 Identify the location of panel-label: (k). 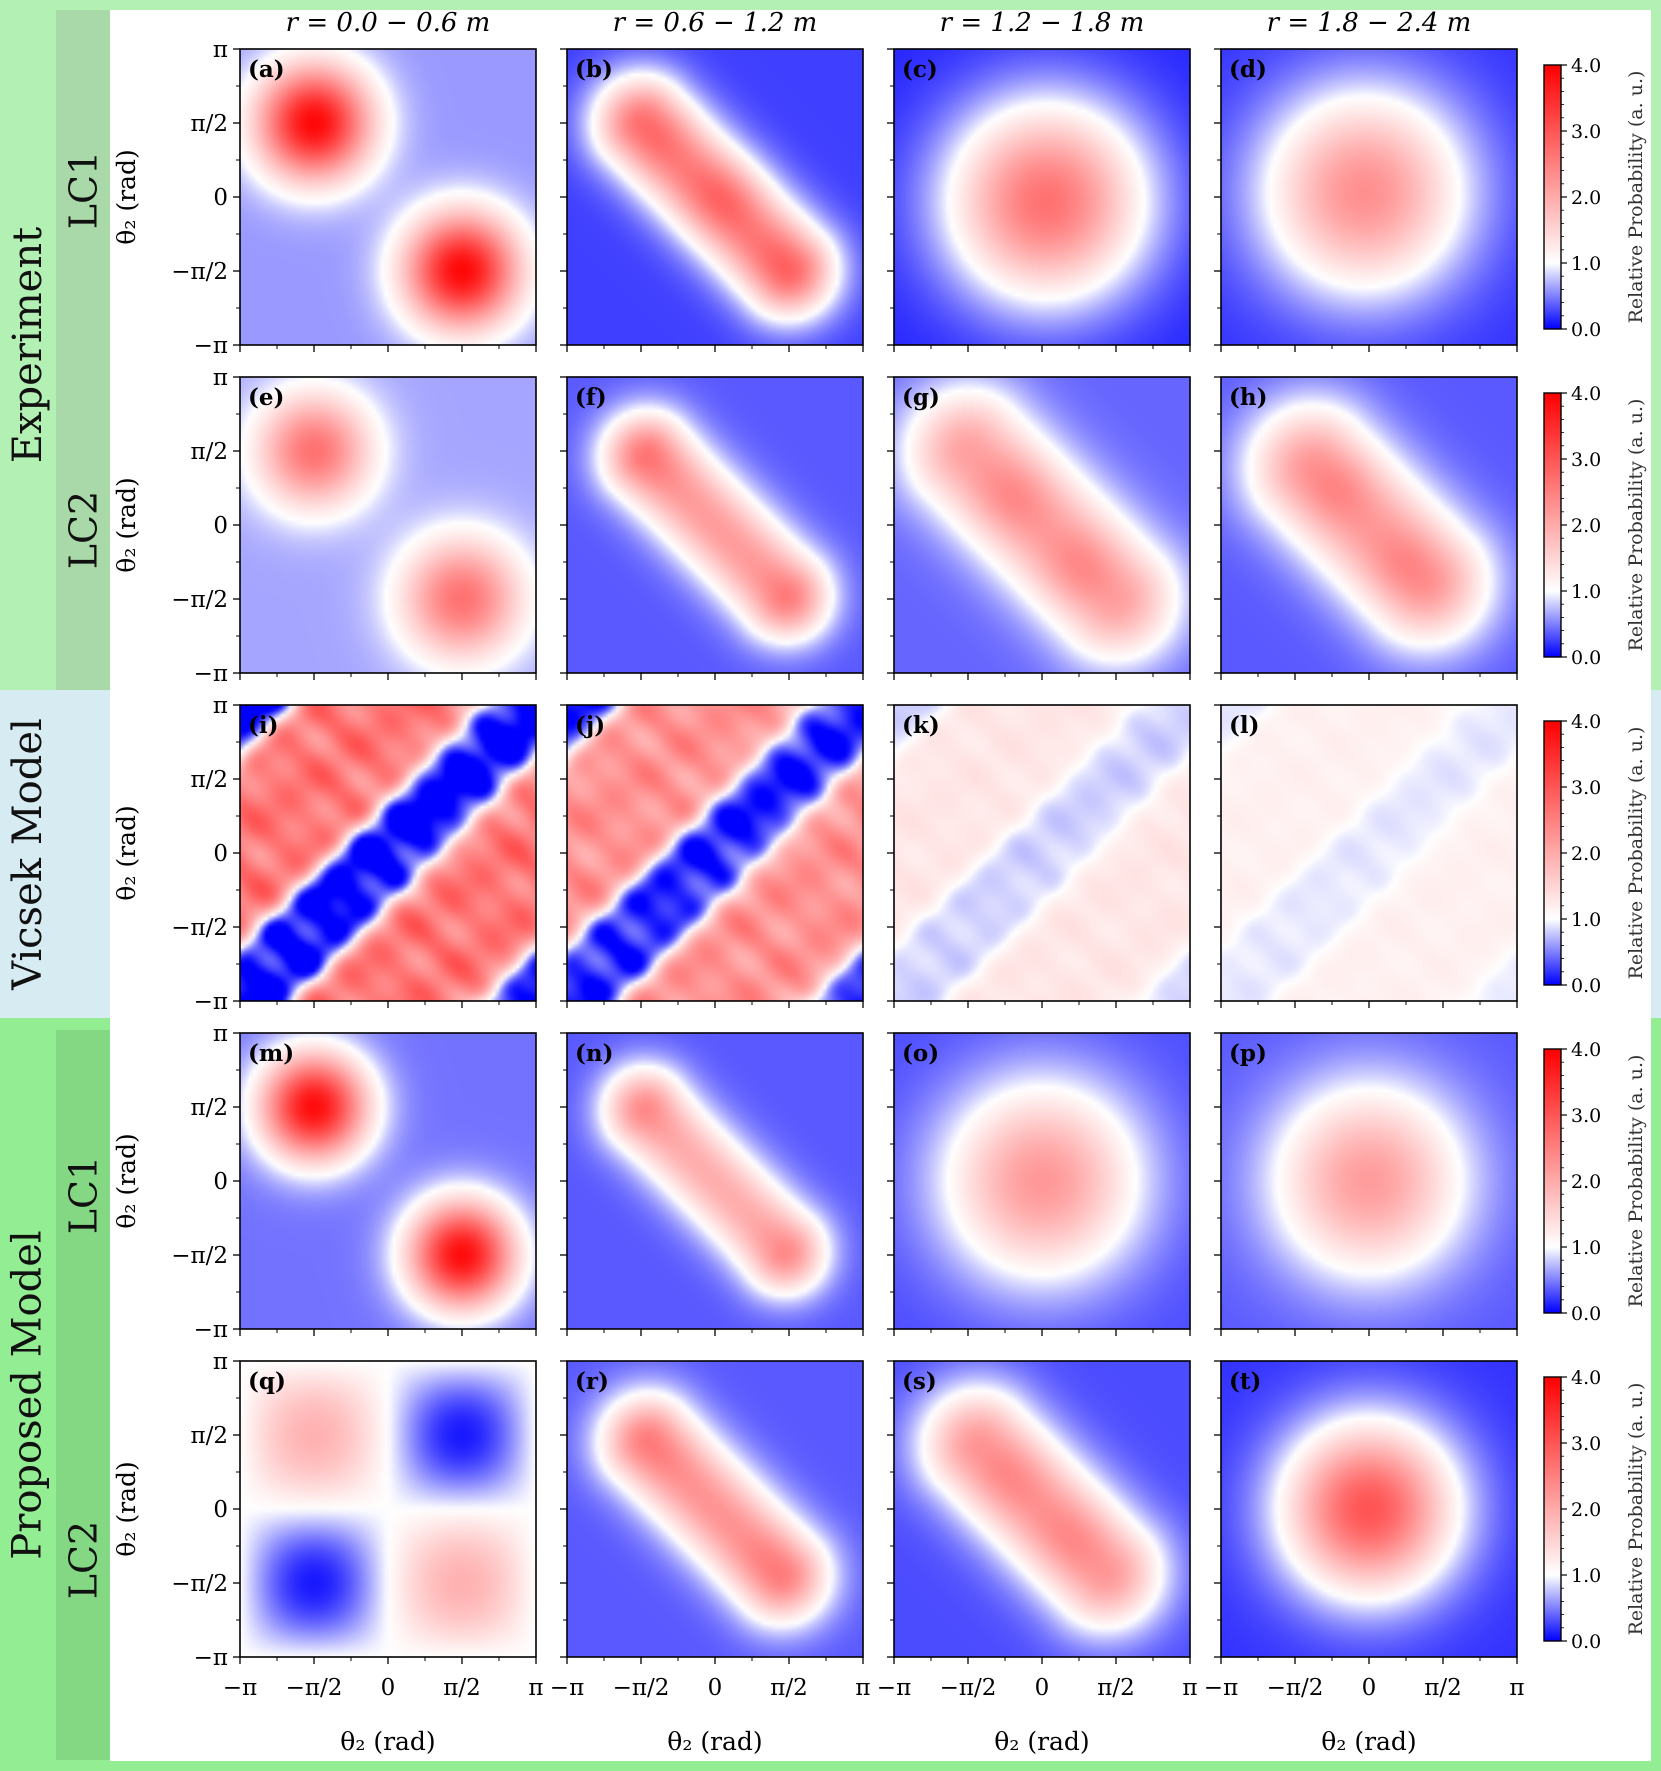
(921, 725).